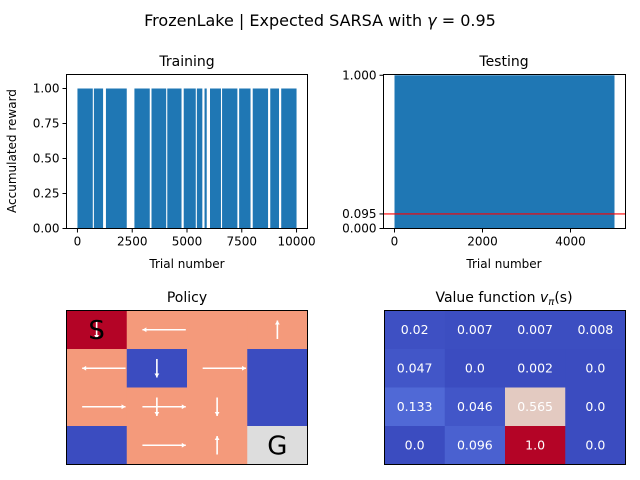 This screenshot has width=640, height=480. Describe the element at coordinates (195, 238) in the screenshot. I see `training-xticks: 0 2500 5000 7500 10000` at that location.